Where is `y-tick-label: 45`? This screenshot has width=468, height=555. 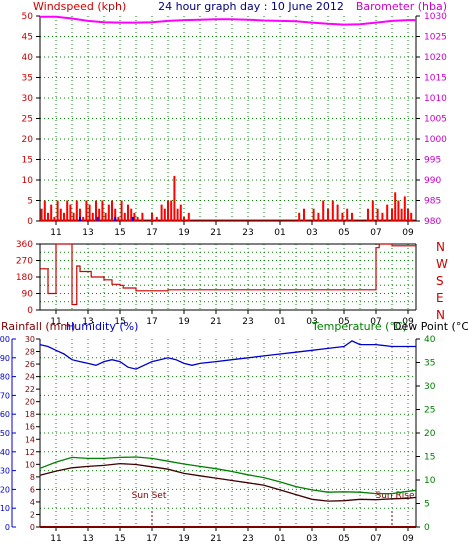 y-tick-label: 45 is located at coordinates (27, 38).